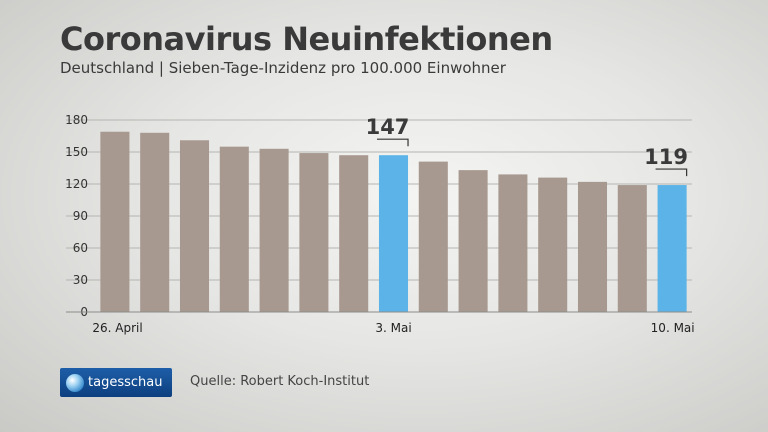 This screenshot has height=432, width=768. I want to click on chart-title: Coronavirus Neuinfektionen, so click(306, 39).